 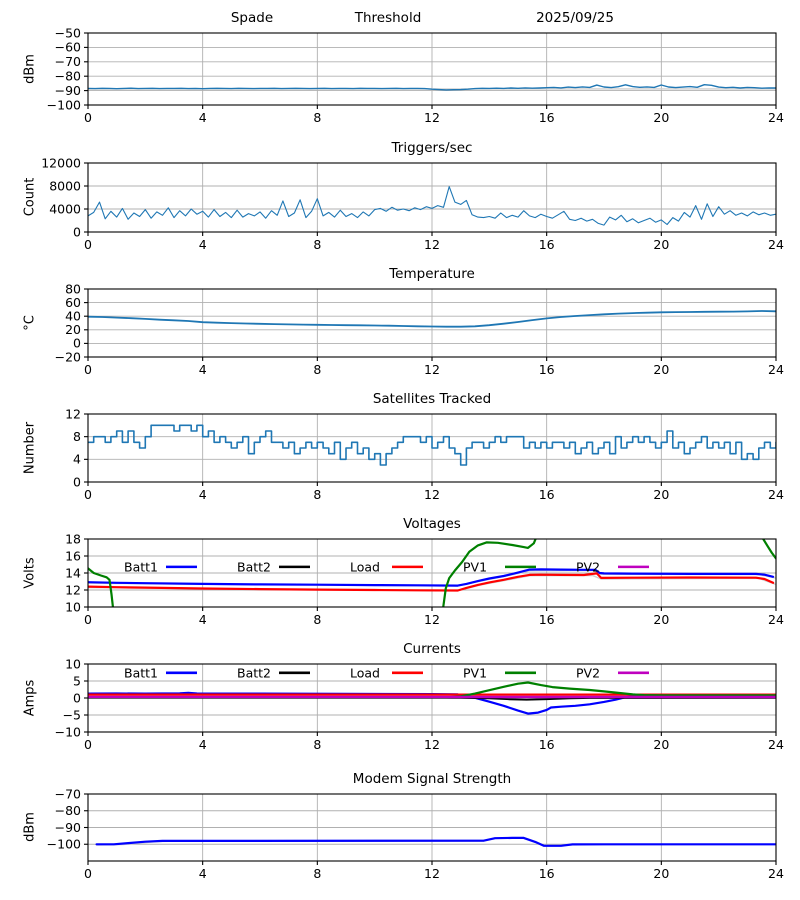 I want to click on svg-text: Batt1, so click(x=141, y=672).